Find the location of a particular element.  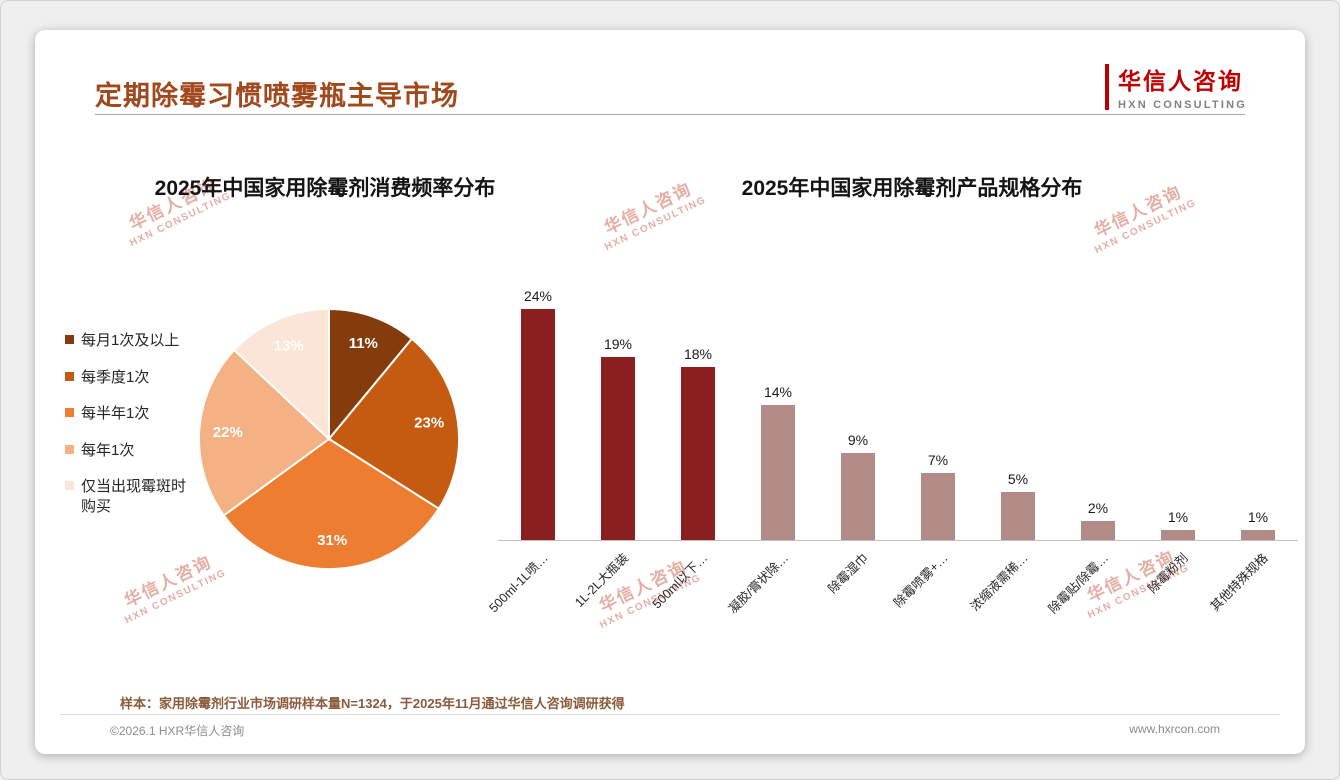

logo-bar-icon is located at coordinates (1107, 87).